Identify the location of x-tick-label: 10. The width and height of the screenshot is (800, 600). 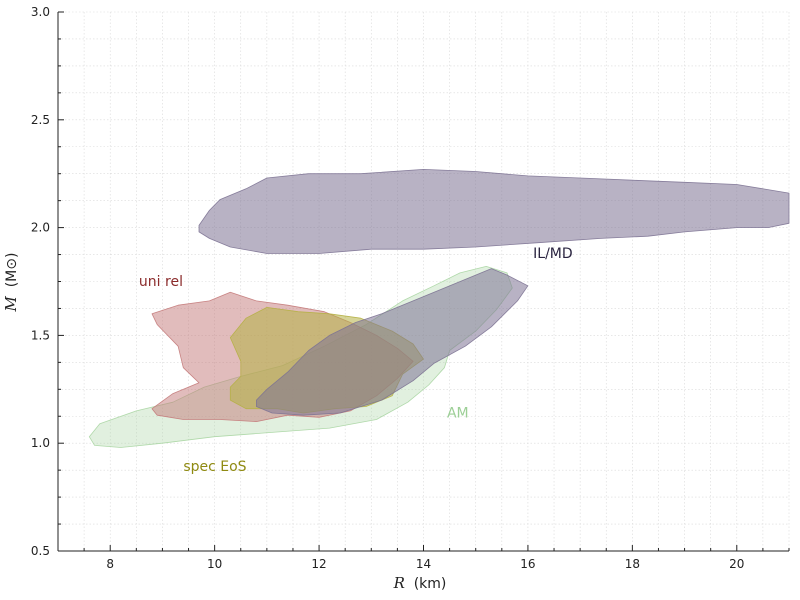
(214, 564).